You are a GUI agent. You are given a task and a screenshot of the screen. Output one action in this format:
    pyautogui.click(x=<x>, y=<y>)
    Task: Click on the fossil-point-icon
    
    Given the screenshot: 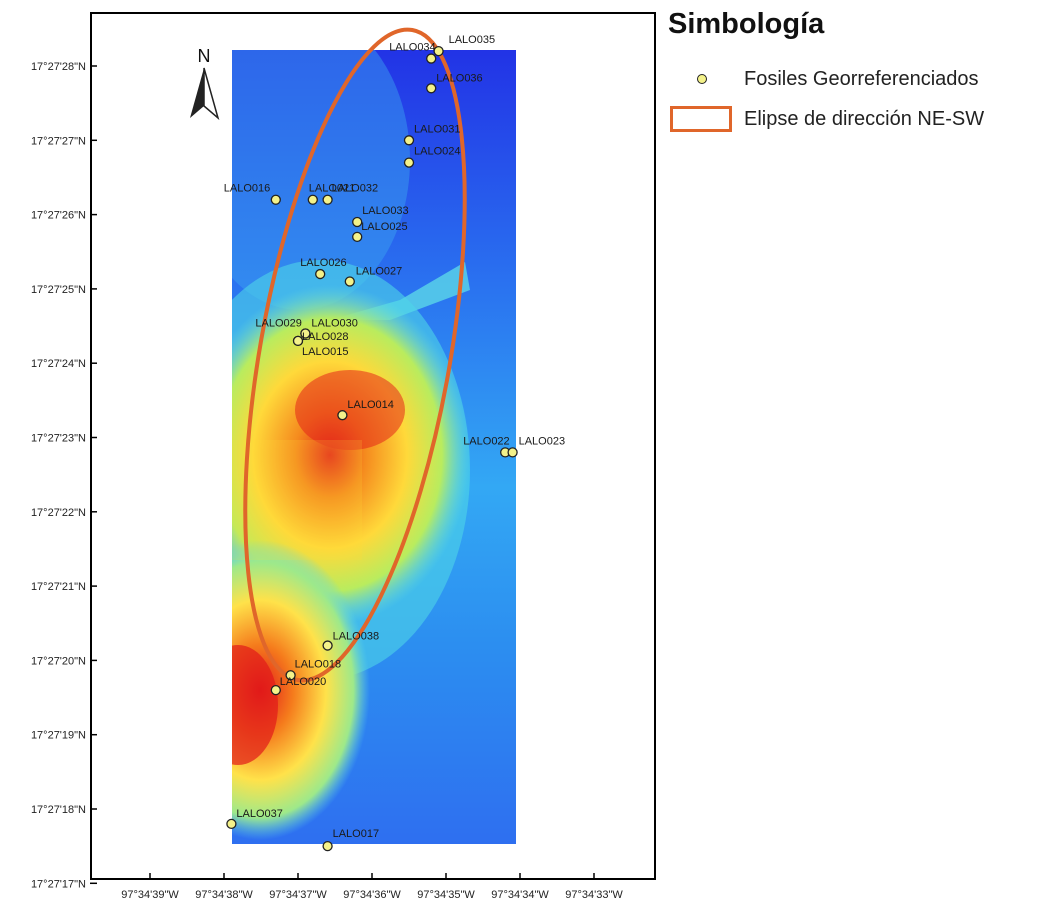 What is the action you would take?
    pyautogui.click(x=698, y=79)
    